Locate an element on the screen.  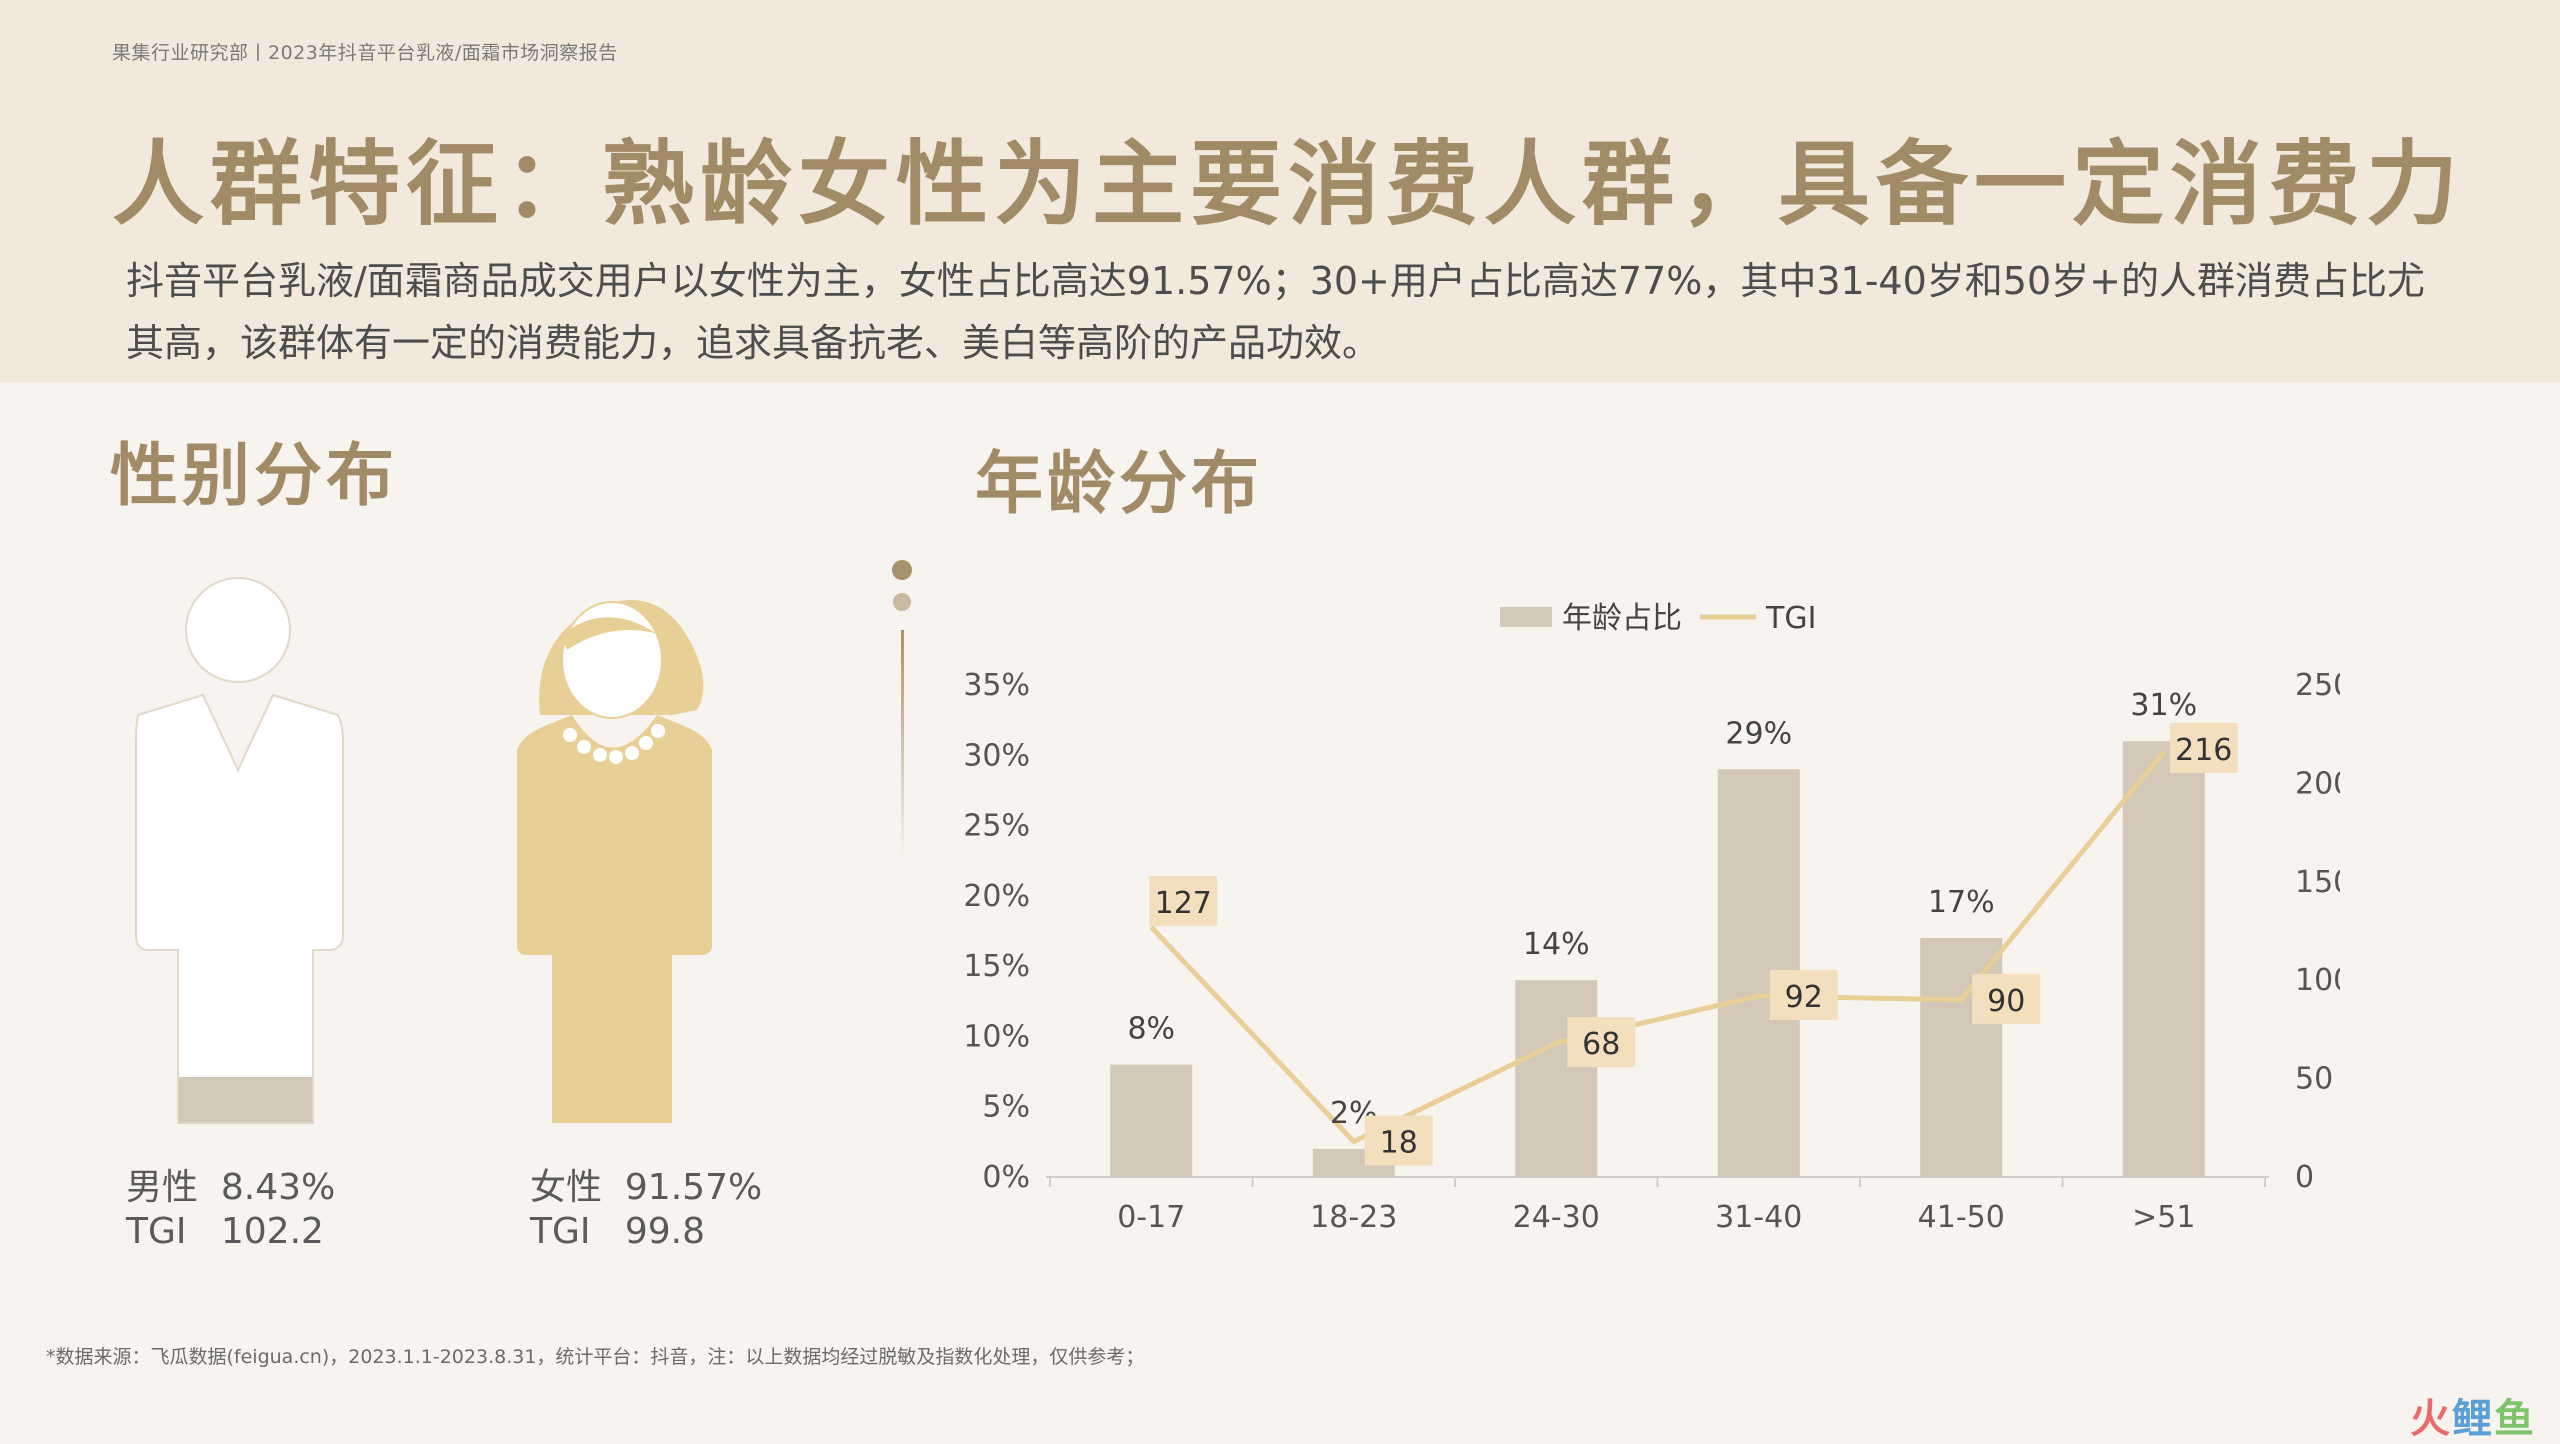
chart-tgi-line is located at coordinates (1657, 947).